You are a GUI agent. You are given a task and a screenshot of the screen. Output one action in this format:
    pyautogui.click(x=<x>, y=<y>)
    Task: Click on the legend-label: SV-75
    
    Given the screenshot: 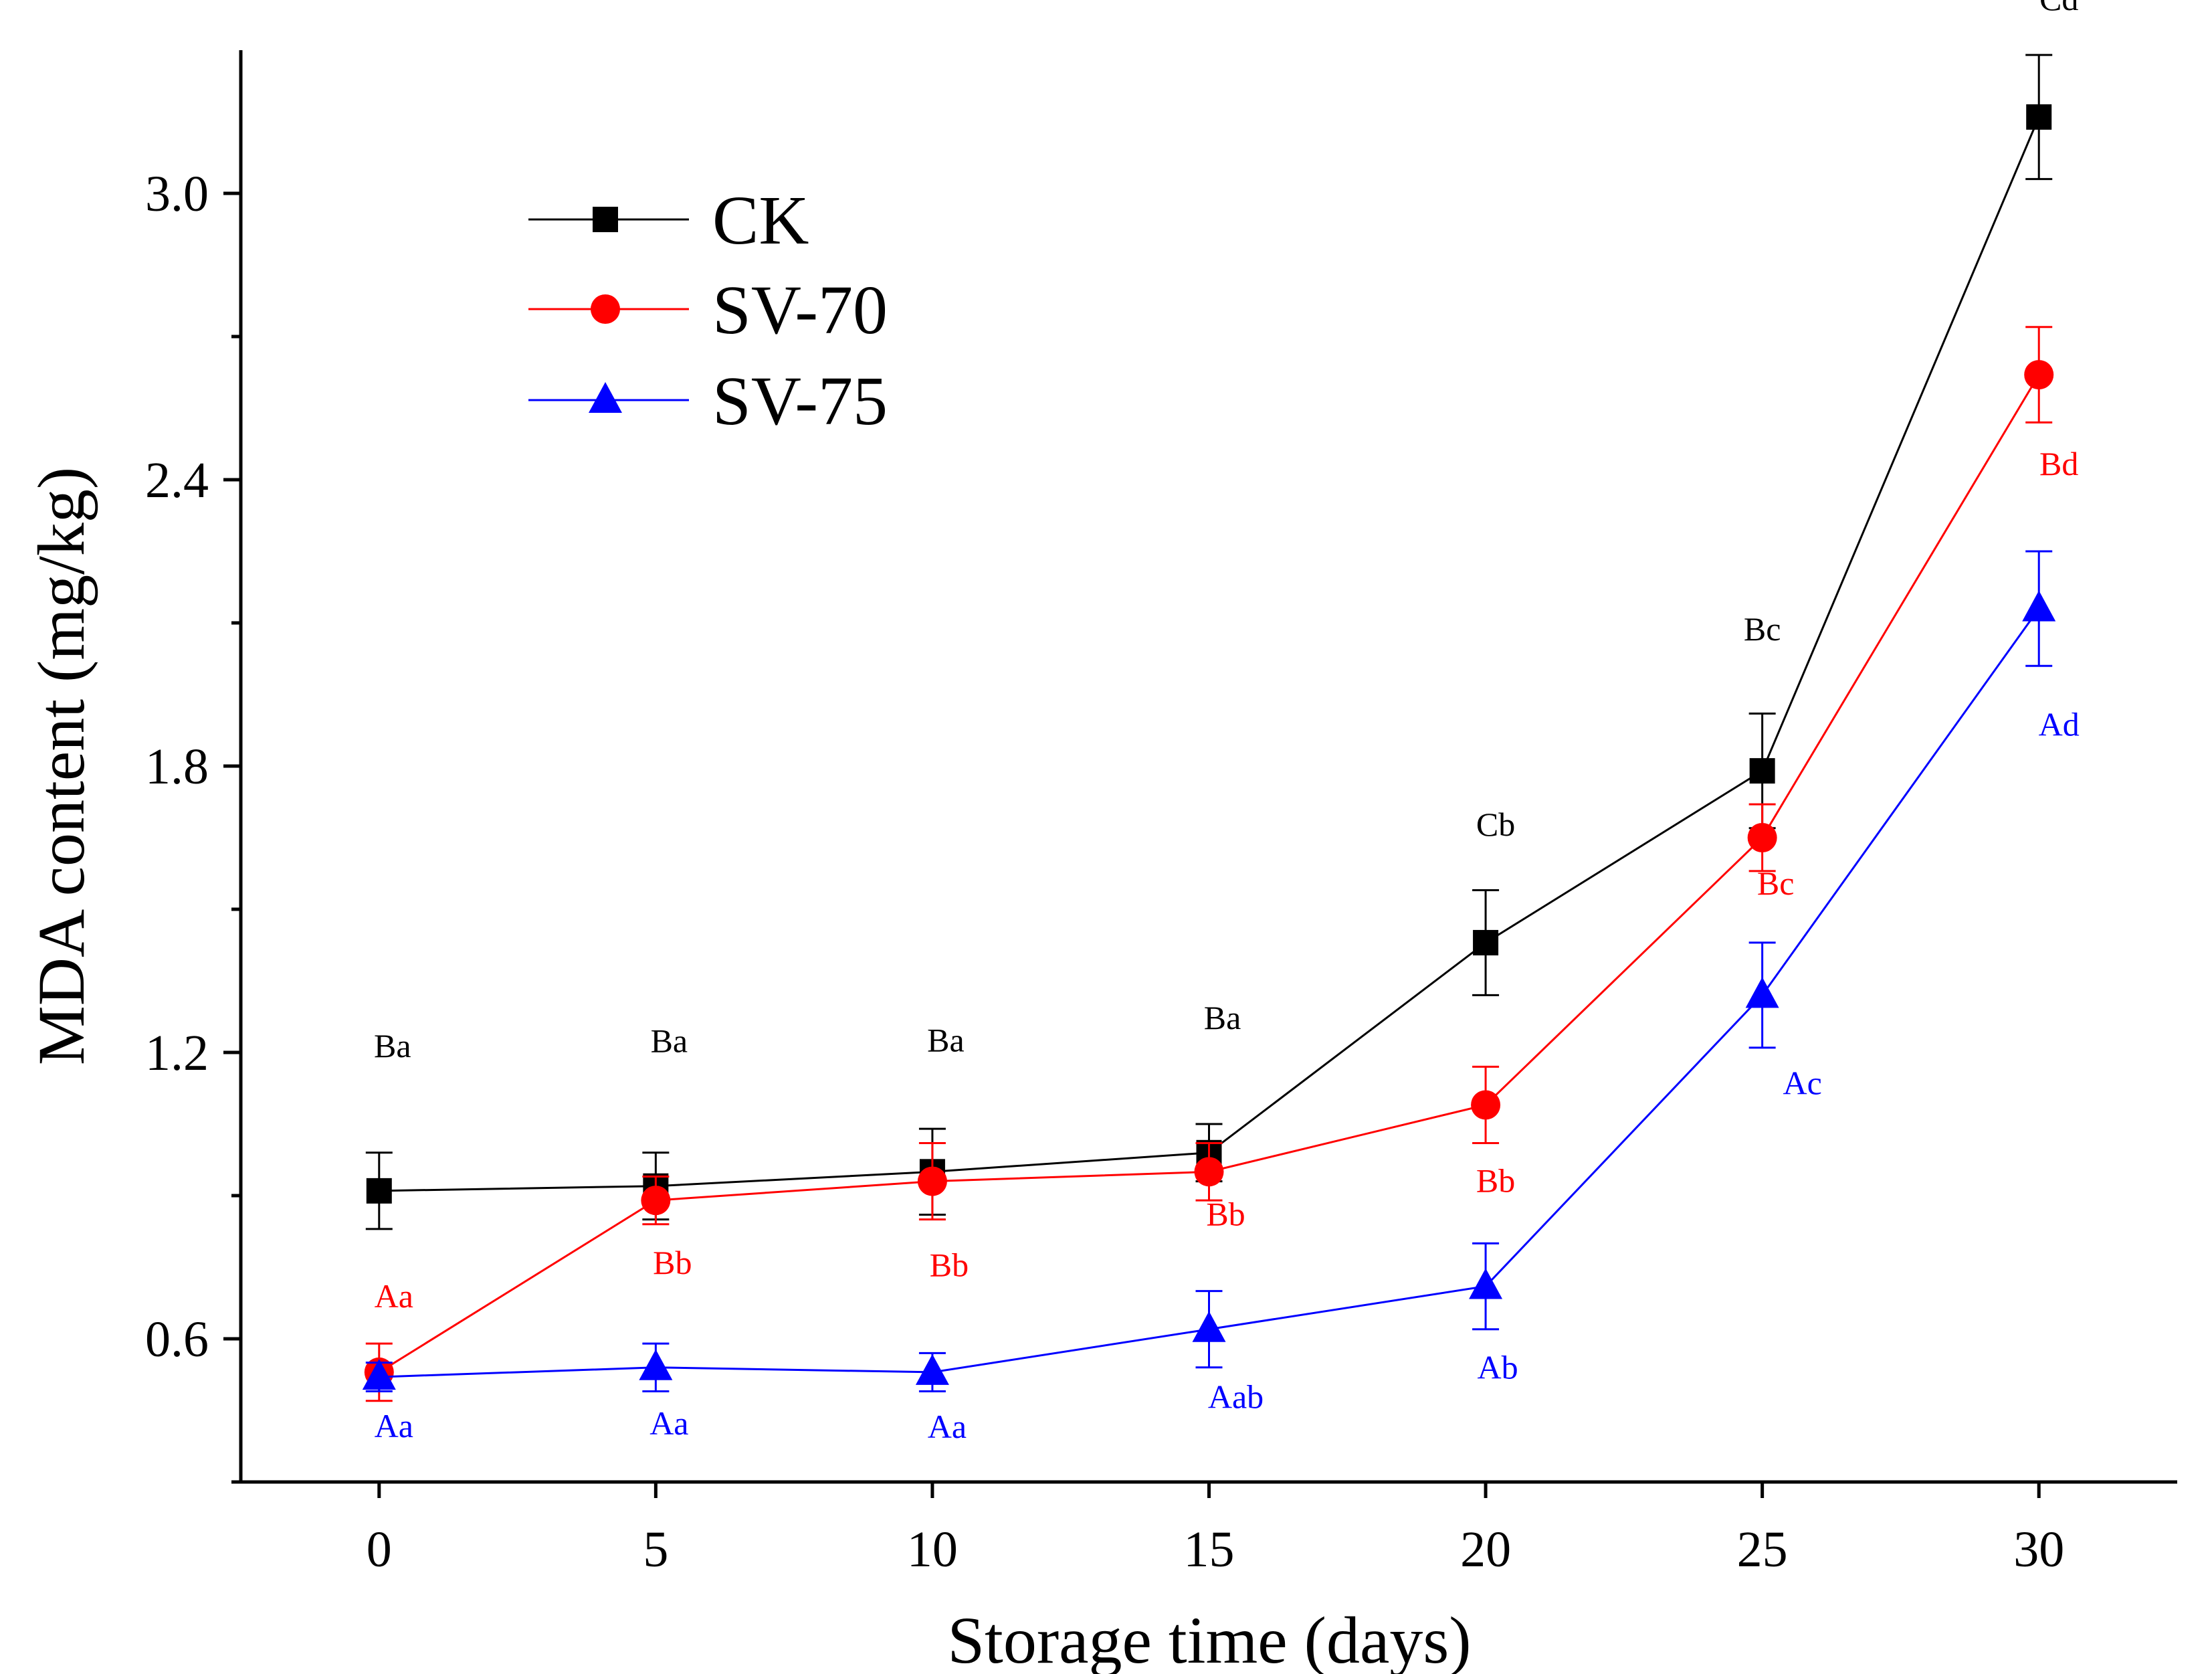 What is the action you would take?
    pyautogui.click(x=800, y=401)
    